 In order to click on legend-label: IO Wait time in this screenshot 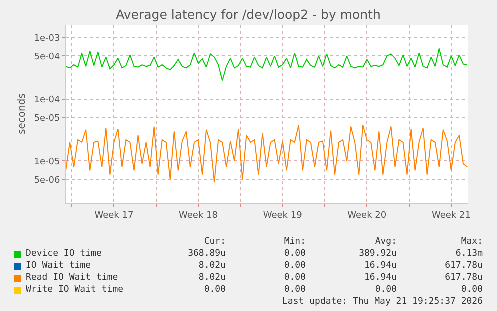, I will do `click(59, 266)`.